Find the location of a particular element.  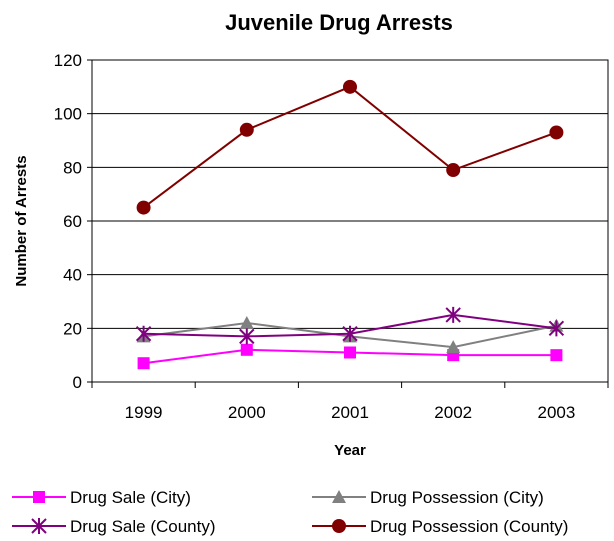

legend-item: Drug Possession (City) is located at coordinates (428, 497).